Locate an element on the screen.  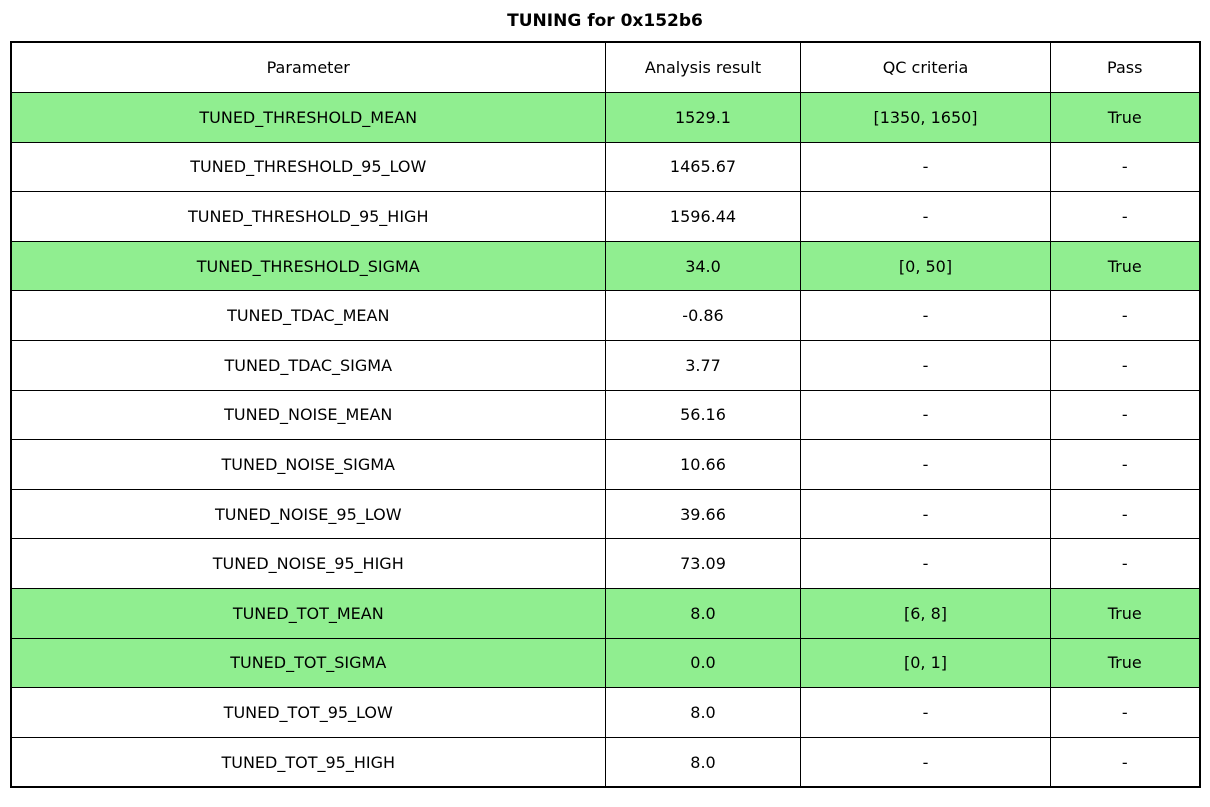
col-header-qc-criteria: QC criteria is located at coordinates (925, 67).